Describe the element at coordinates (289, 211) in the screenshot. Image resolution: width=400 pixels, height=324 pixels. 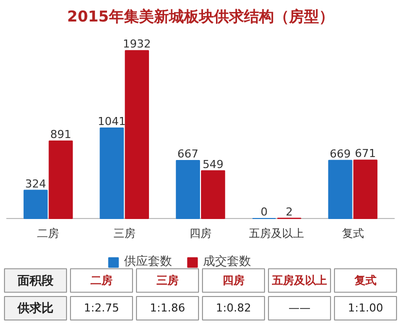
I see `data-label: 2` at that location.